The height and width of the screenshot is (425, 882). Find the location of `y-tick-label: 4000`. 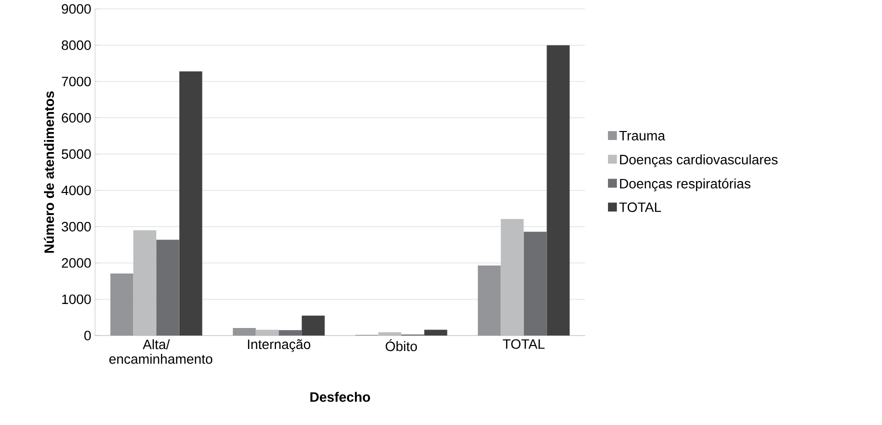

y-tick-label: 4000 is located at coordinates (76, 191).